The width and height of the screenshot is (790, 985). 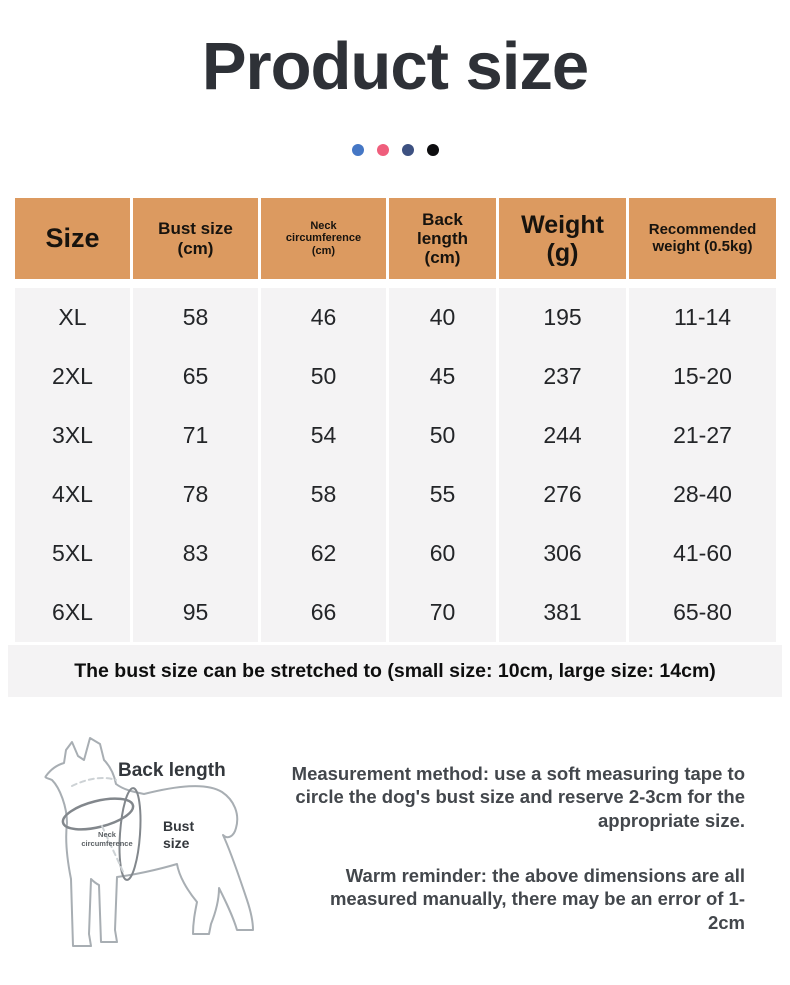 What do you see at coordinates (72, 376) in the screenshot?
I see `table-cell: 2XL` at bounding box center [72, 376].